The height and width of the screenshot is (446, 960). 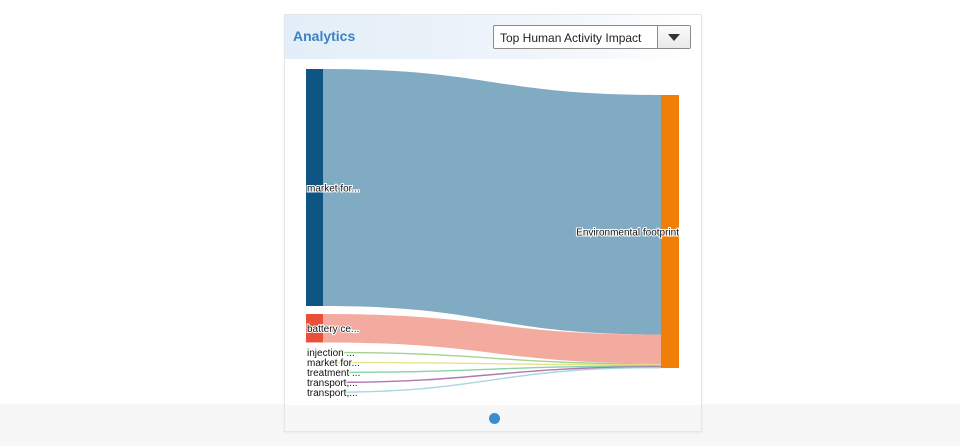 What do you see at coordinates (571, 38) in the screenshot?
I see `impact-category-selected-value: Top Human Activity Impact` at bounding box center [571, 38].